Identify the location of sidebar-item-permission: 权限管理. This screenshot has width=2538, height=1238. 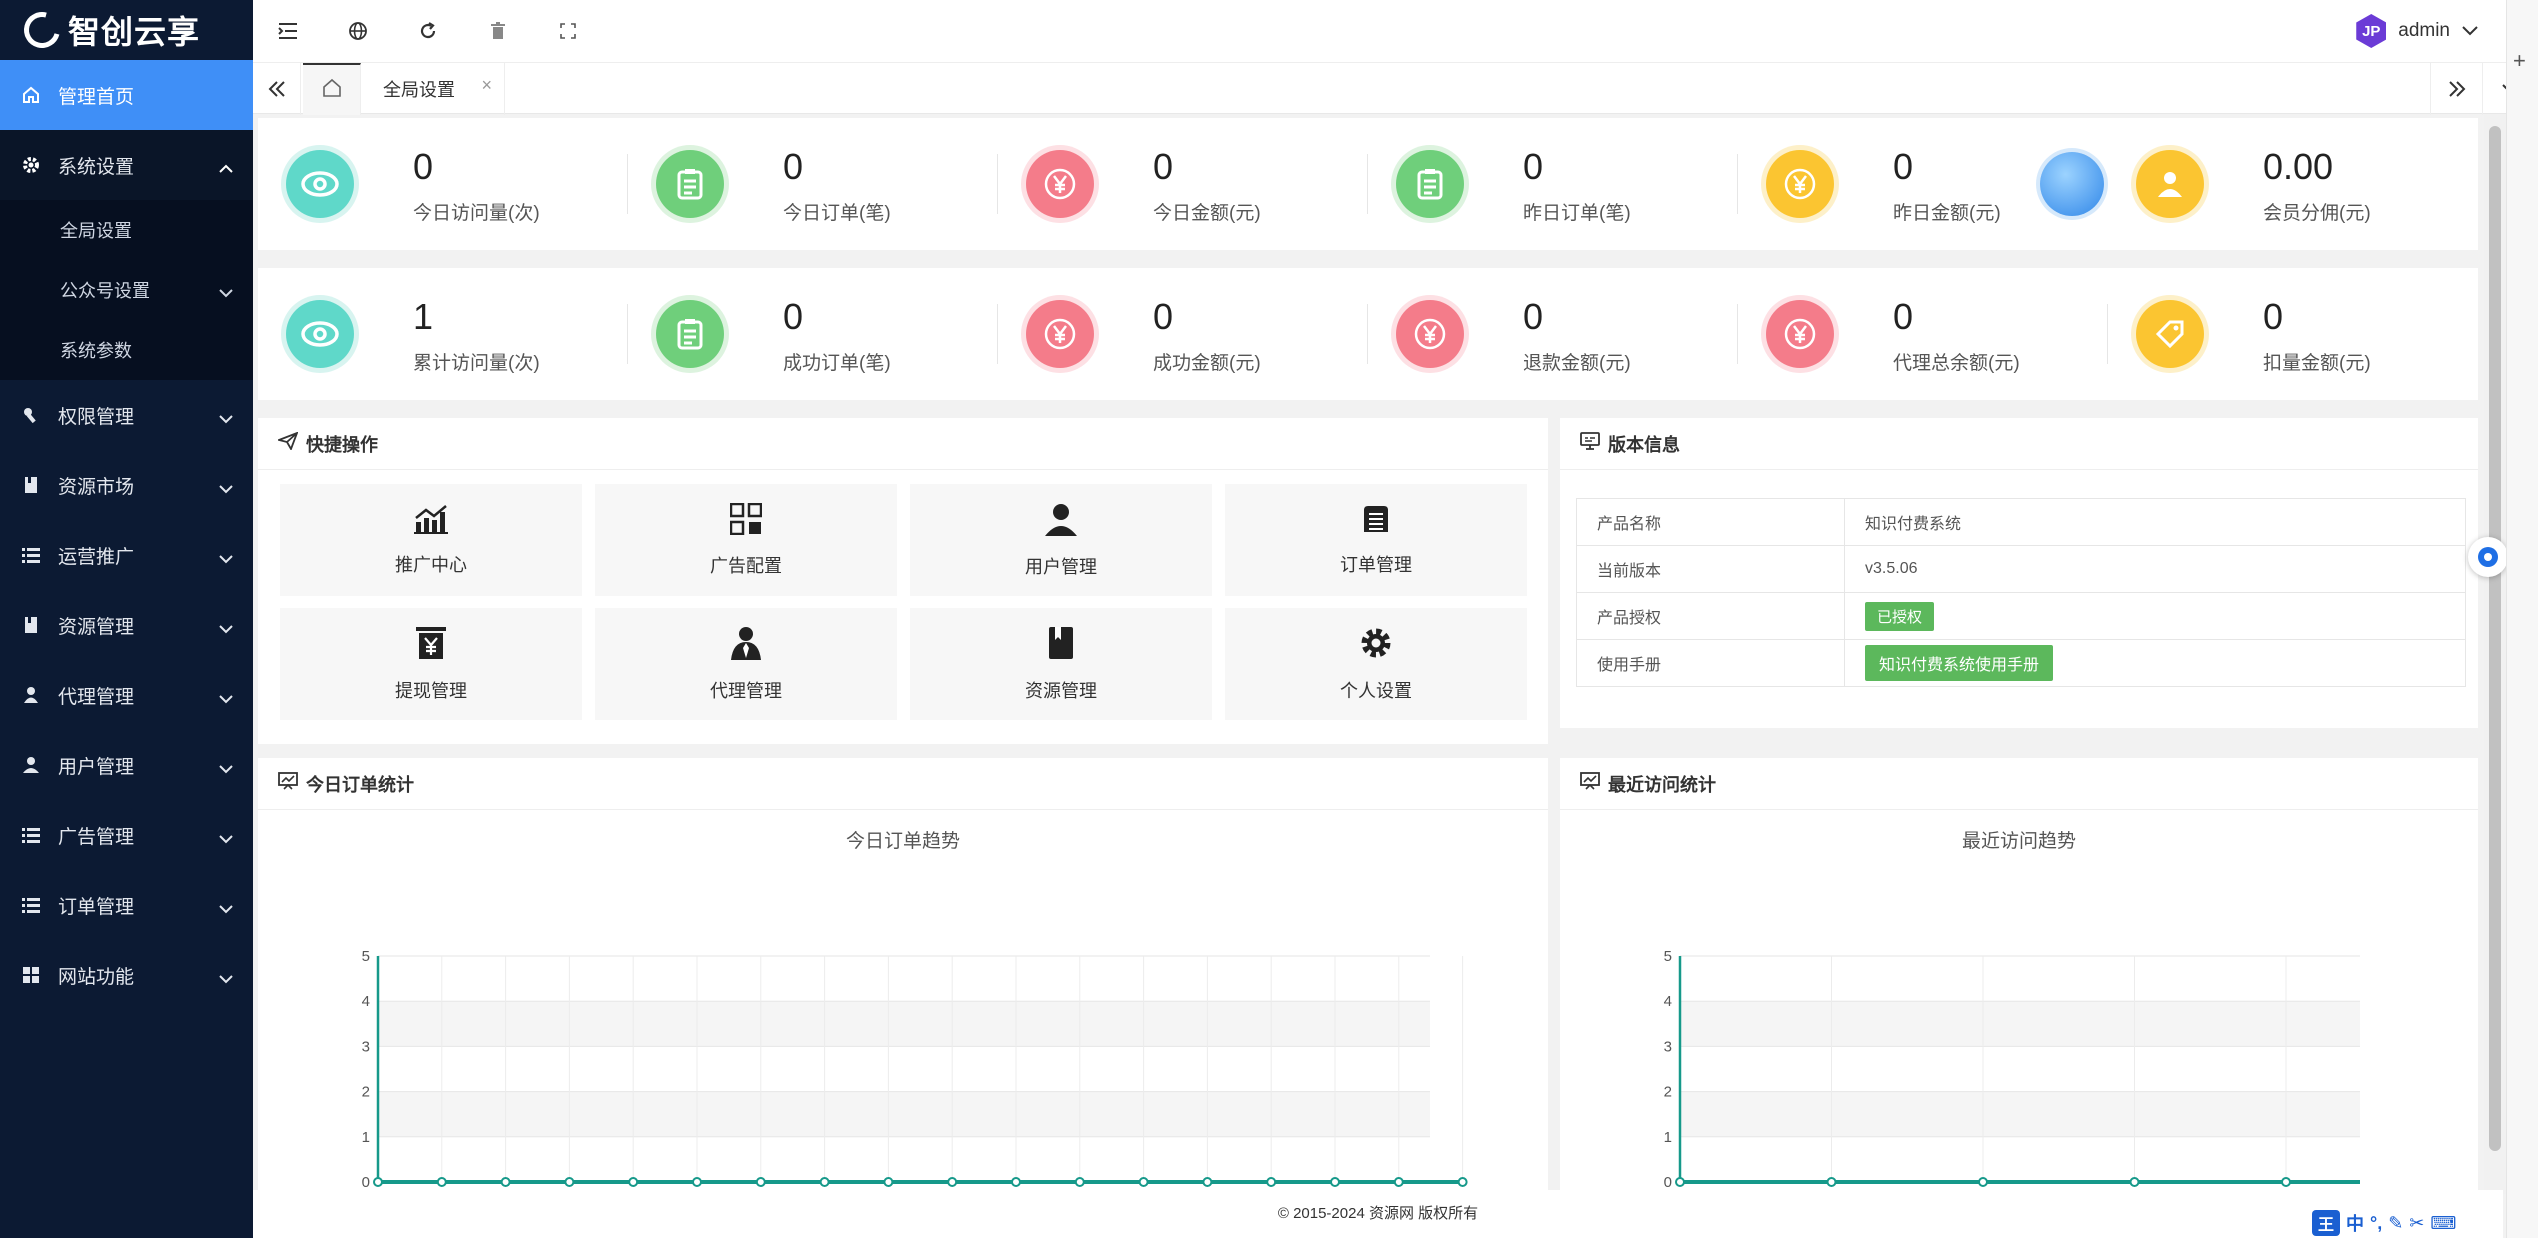
(126, 415).